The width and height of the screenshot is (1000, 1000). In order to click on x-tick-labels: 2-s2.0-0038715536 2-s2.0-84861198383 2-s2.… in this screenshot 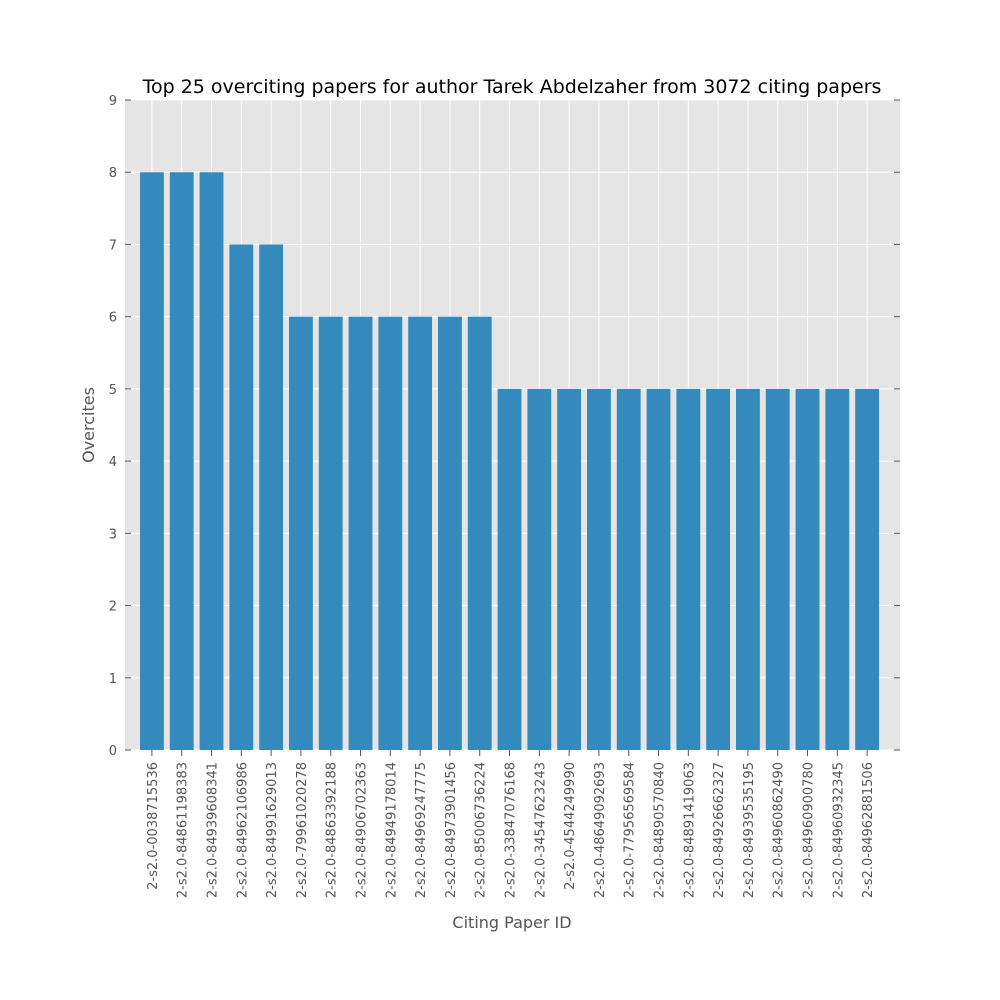, I will do `click(511, 830)`.